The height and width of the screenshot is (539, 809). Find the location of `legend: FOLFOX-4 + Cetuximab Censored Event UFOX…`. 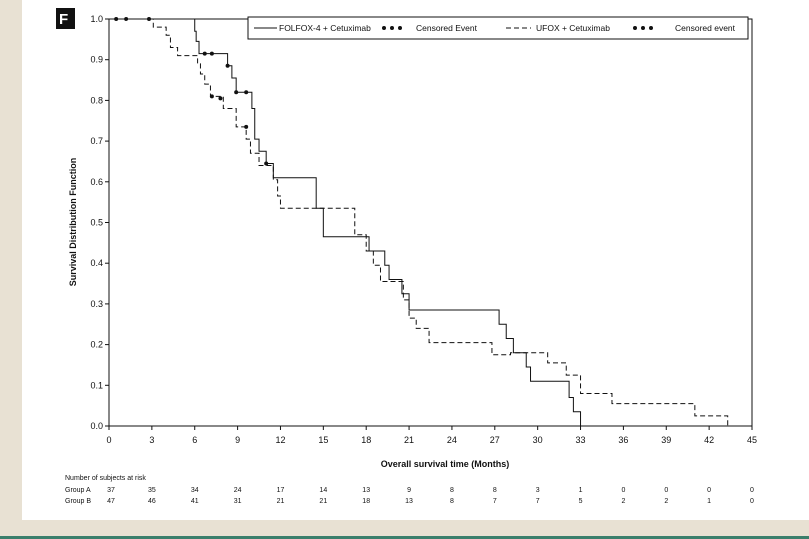

legend: FOLFOX-4 + Cetuximab Censored Event UFOX… is located at coordinates (498, 28).